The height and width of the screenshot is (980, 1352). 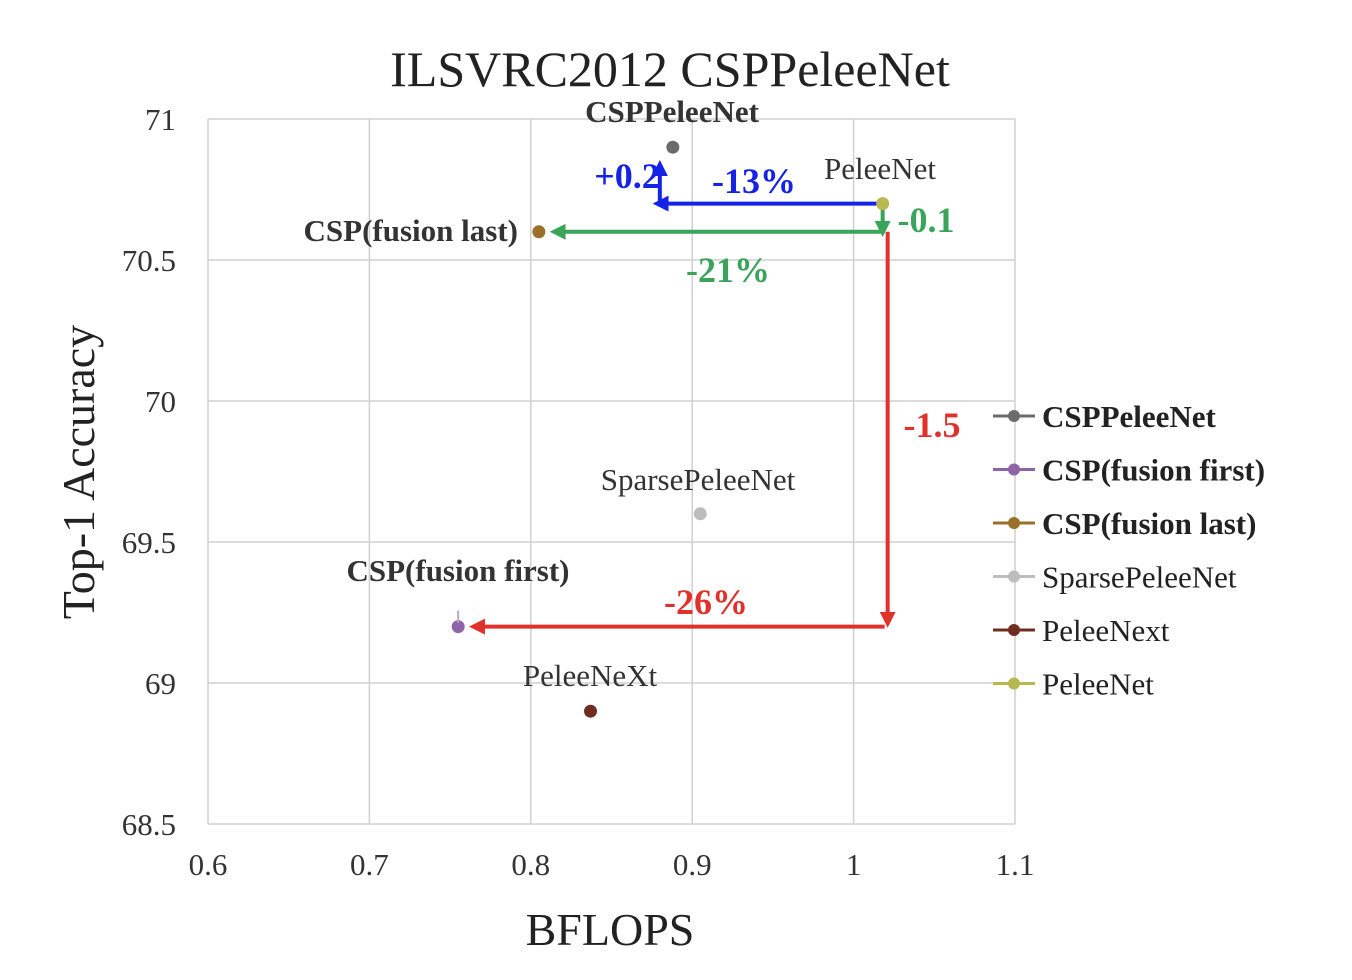 I want to click on legend-label: CSP(fusion last), so click(x=1149, y=523).